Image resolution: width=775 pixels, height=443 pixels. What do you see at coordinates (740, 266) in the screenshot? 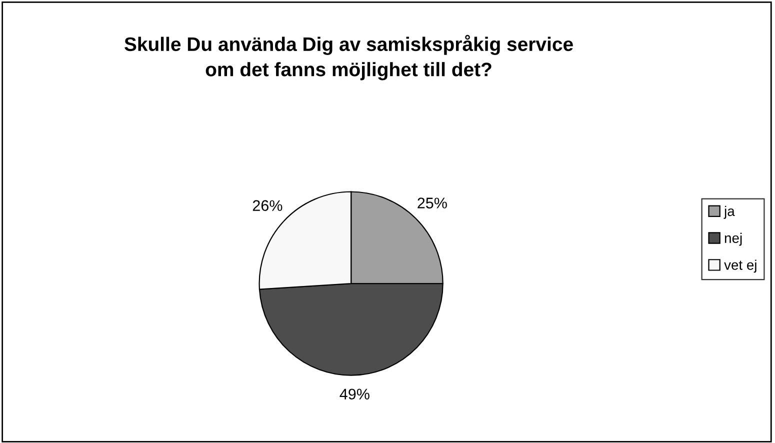
I see `legend-label: vet ej` at bounding box center [740, 266].